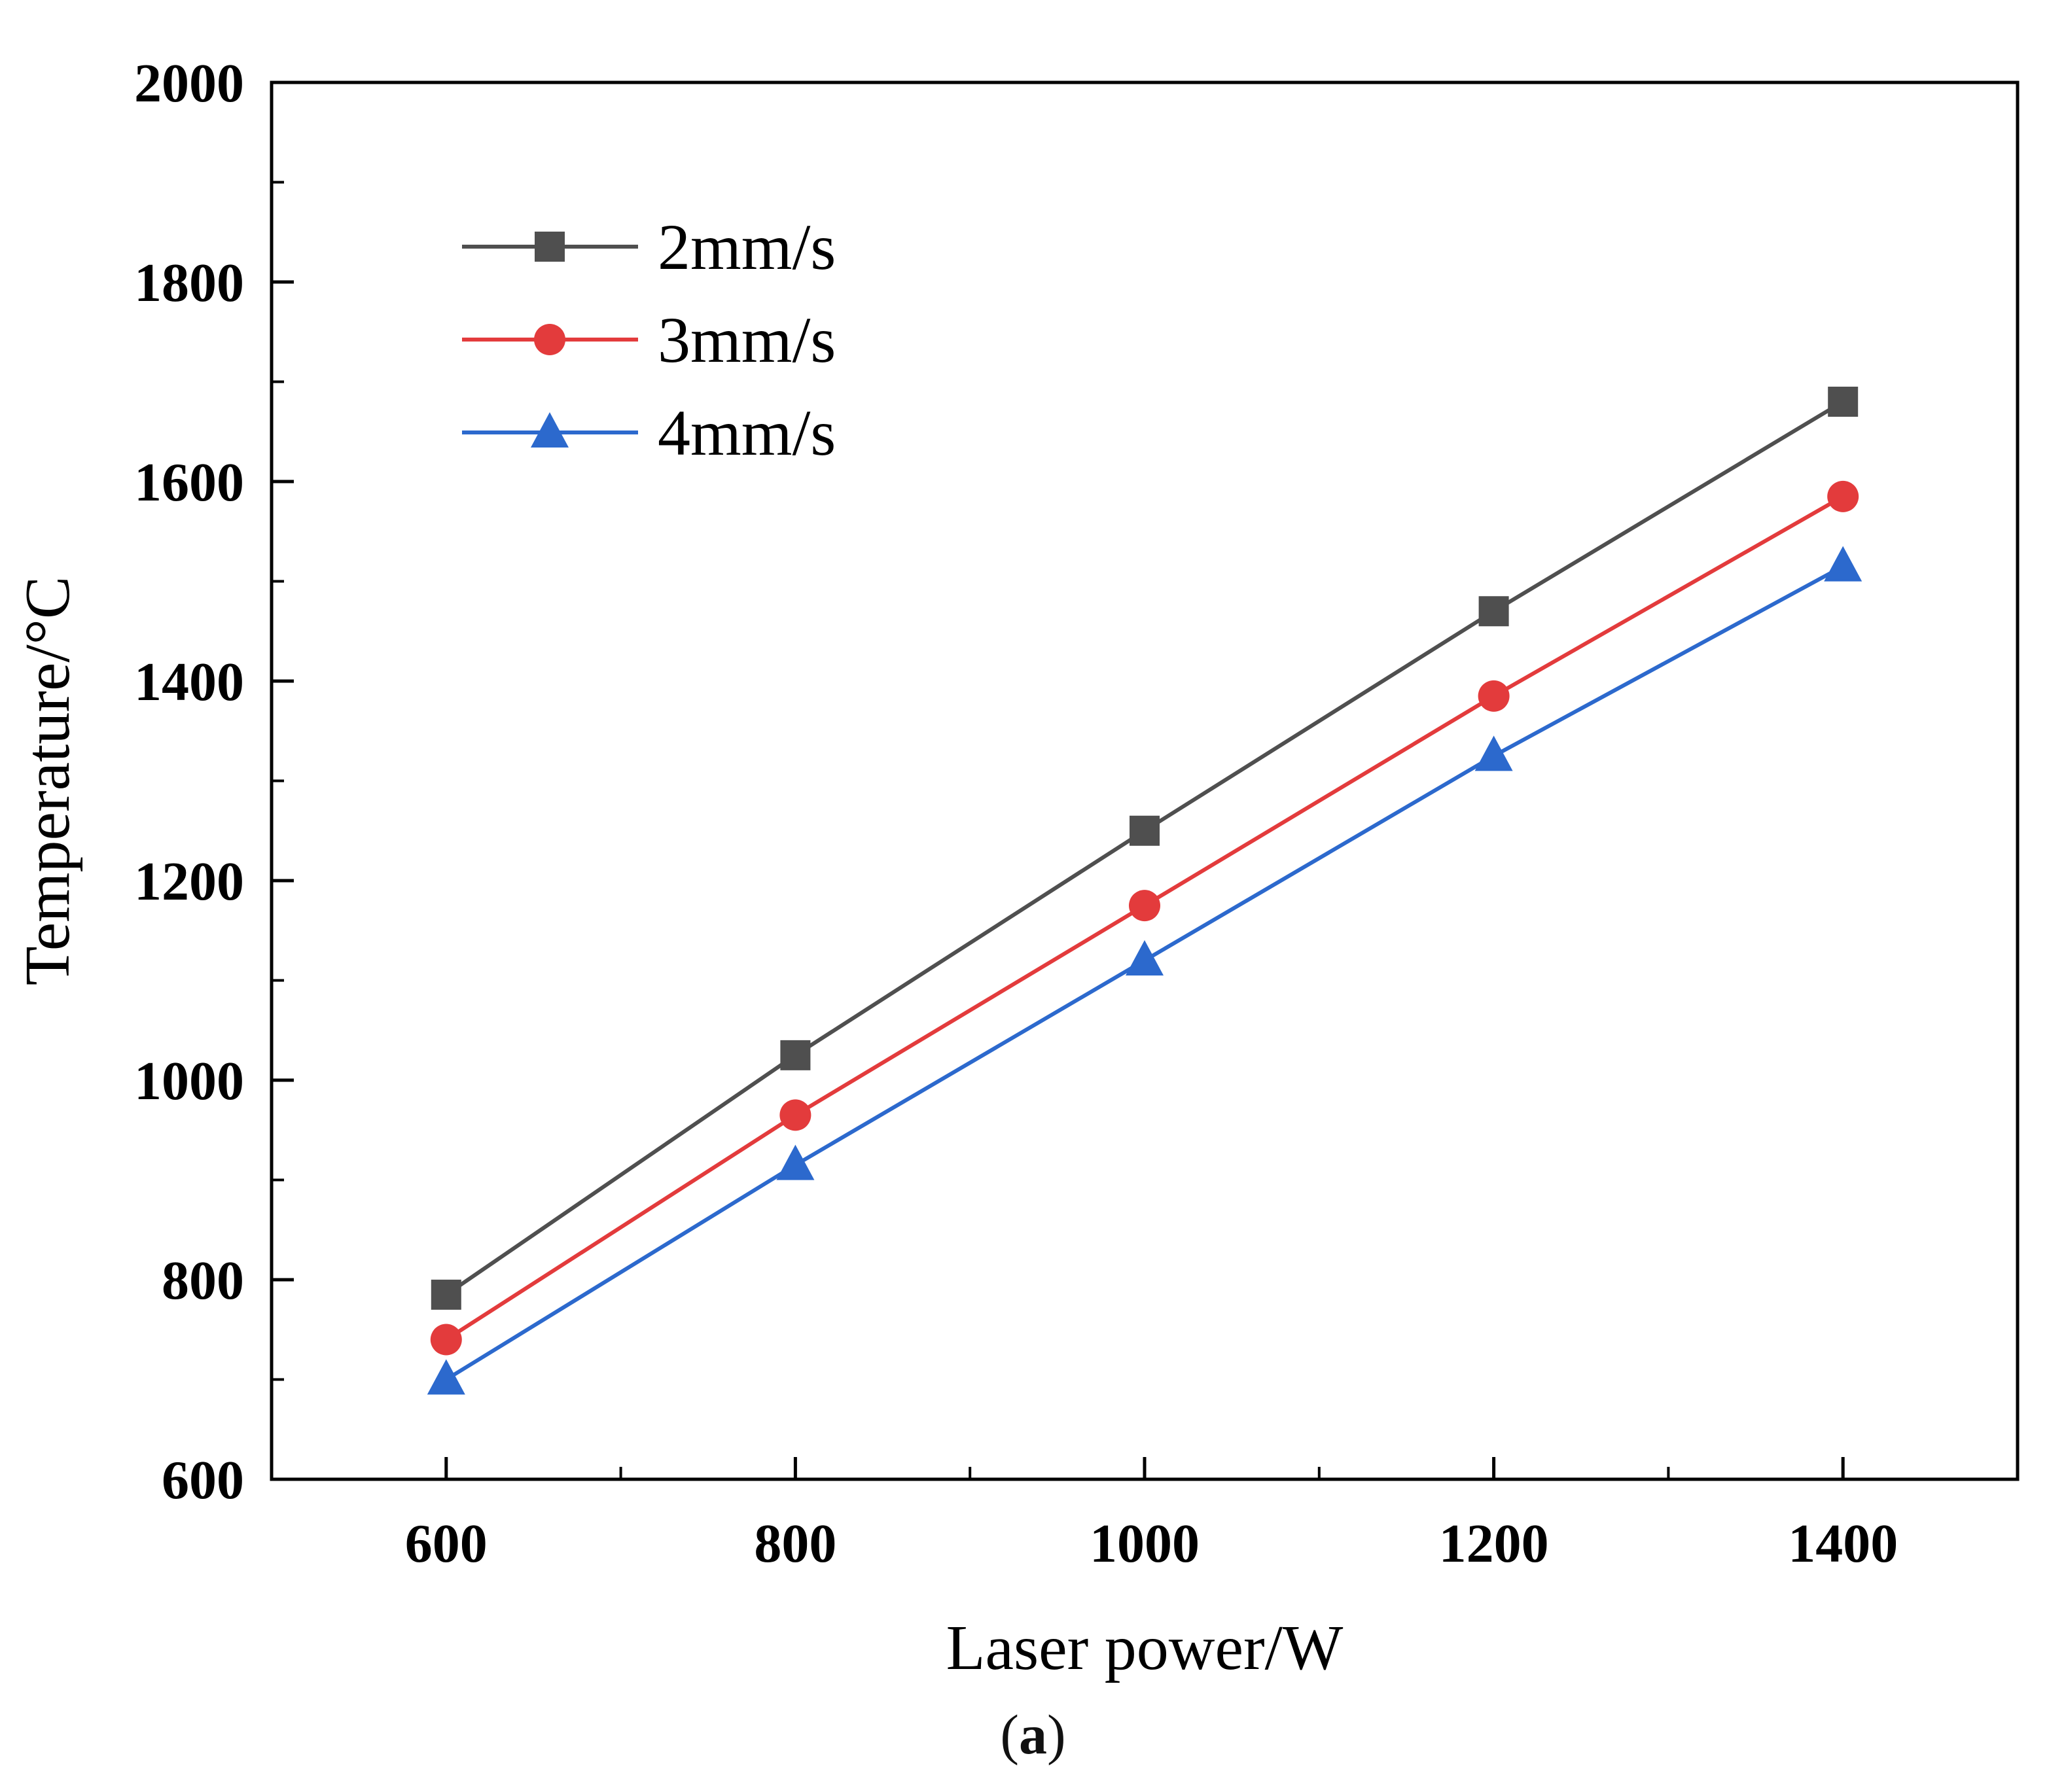  I want to click on y-axis-tick-label: 1000, so click(189, 1081).